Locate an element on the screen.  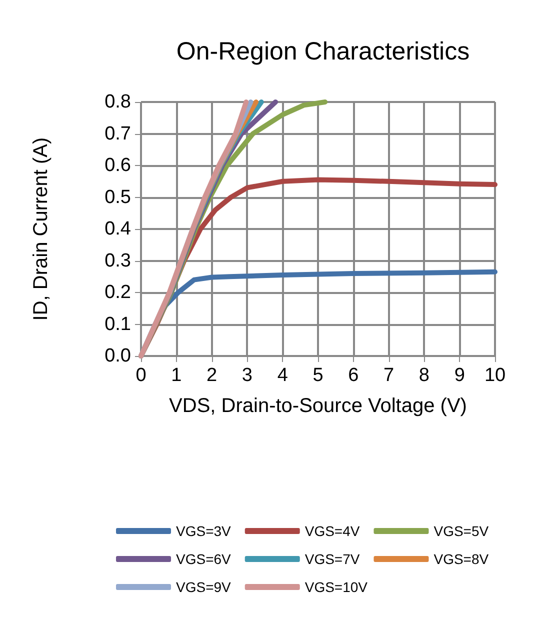
x-tick-label: 2 is located at coordinates (212, 375).